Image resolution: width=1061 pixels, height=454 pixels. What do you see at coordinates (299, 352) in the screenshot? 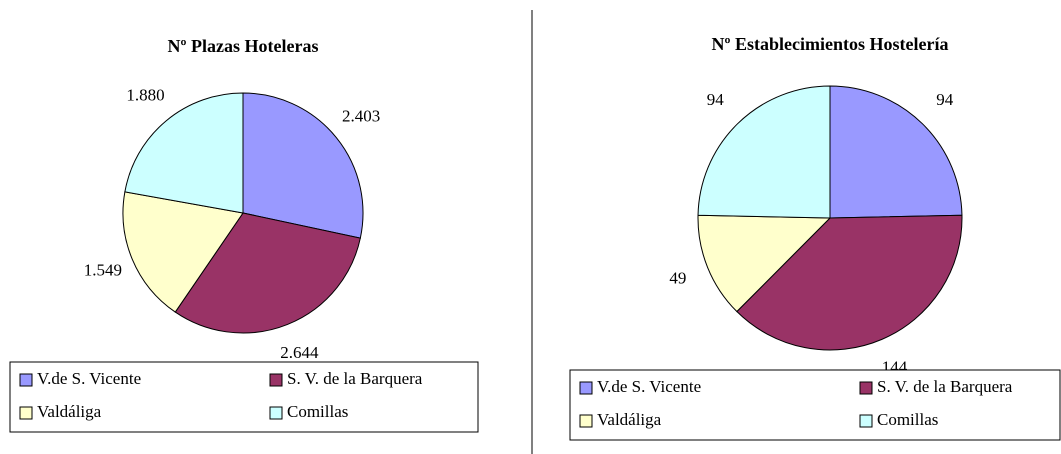
I see `data-label: 2.644` at bounding box center [299, 352].